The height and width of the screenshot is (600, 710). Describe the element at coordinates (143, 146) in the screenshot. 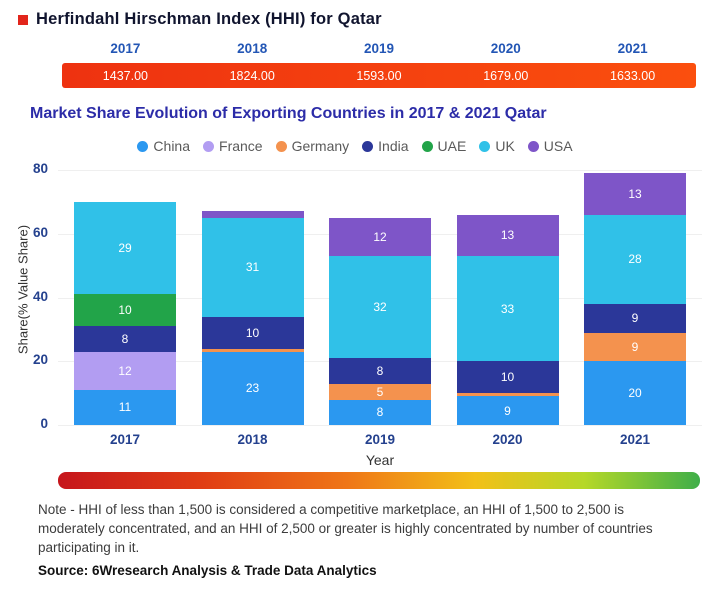

I see `legend-dot-china` at that location.